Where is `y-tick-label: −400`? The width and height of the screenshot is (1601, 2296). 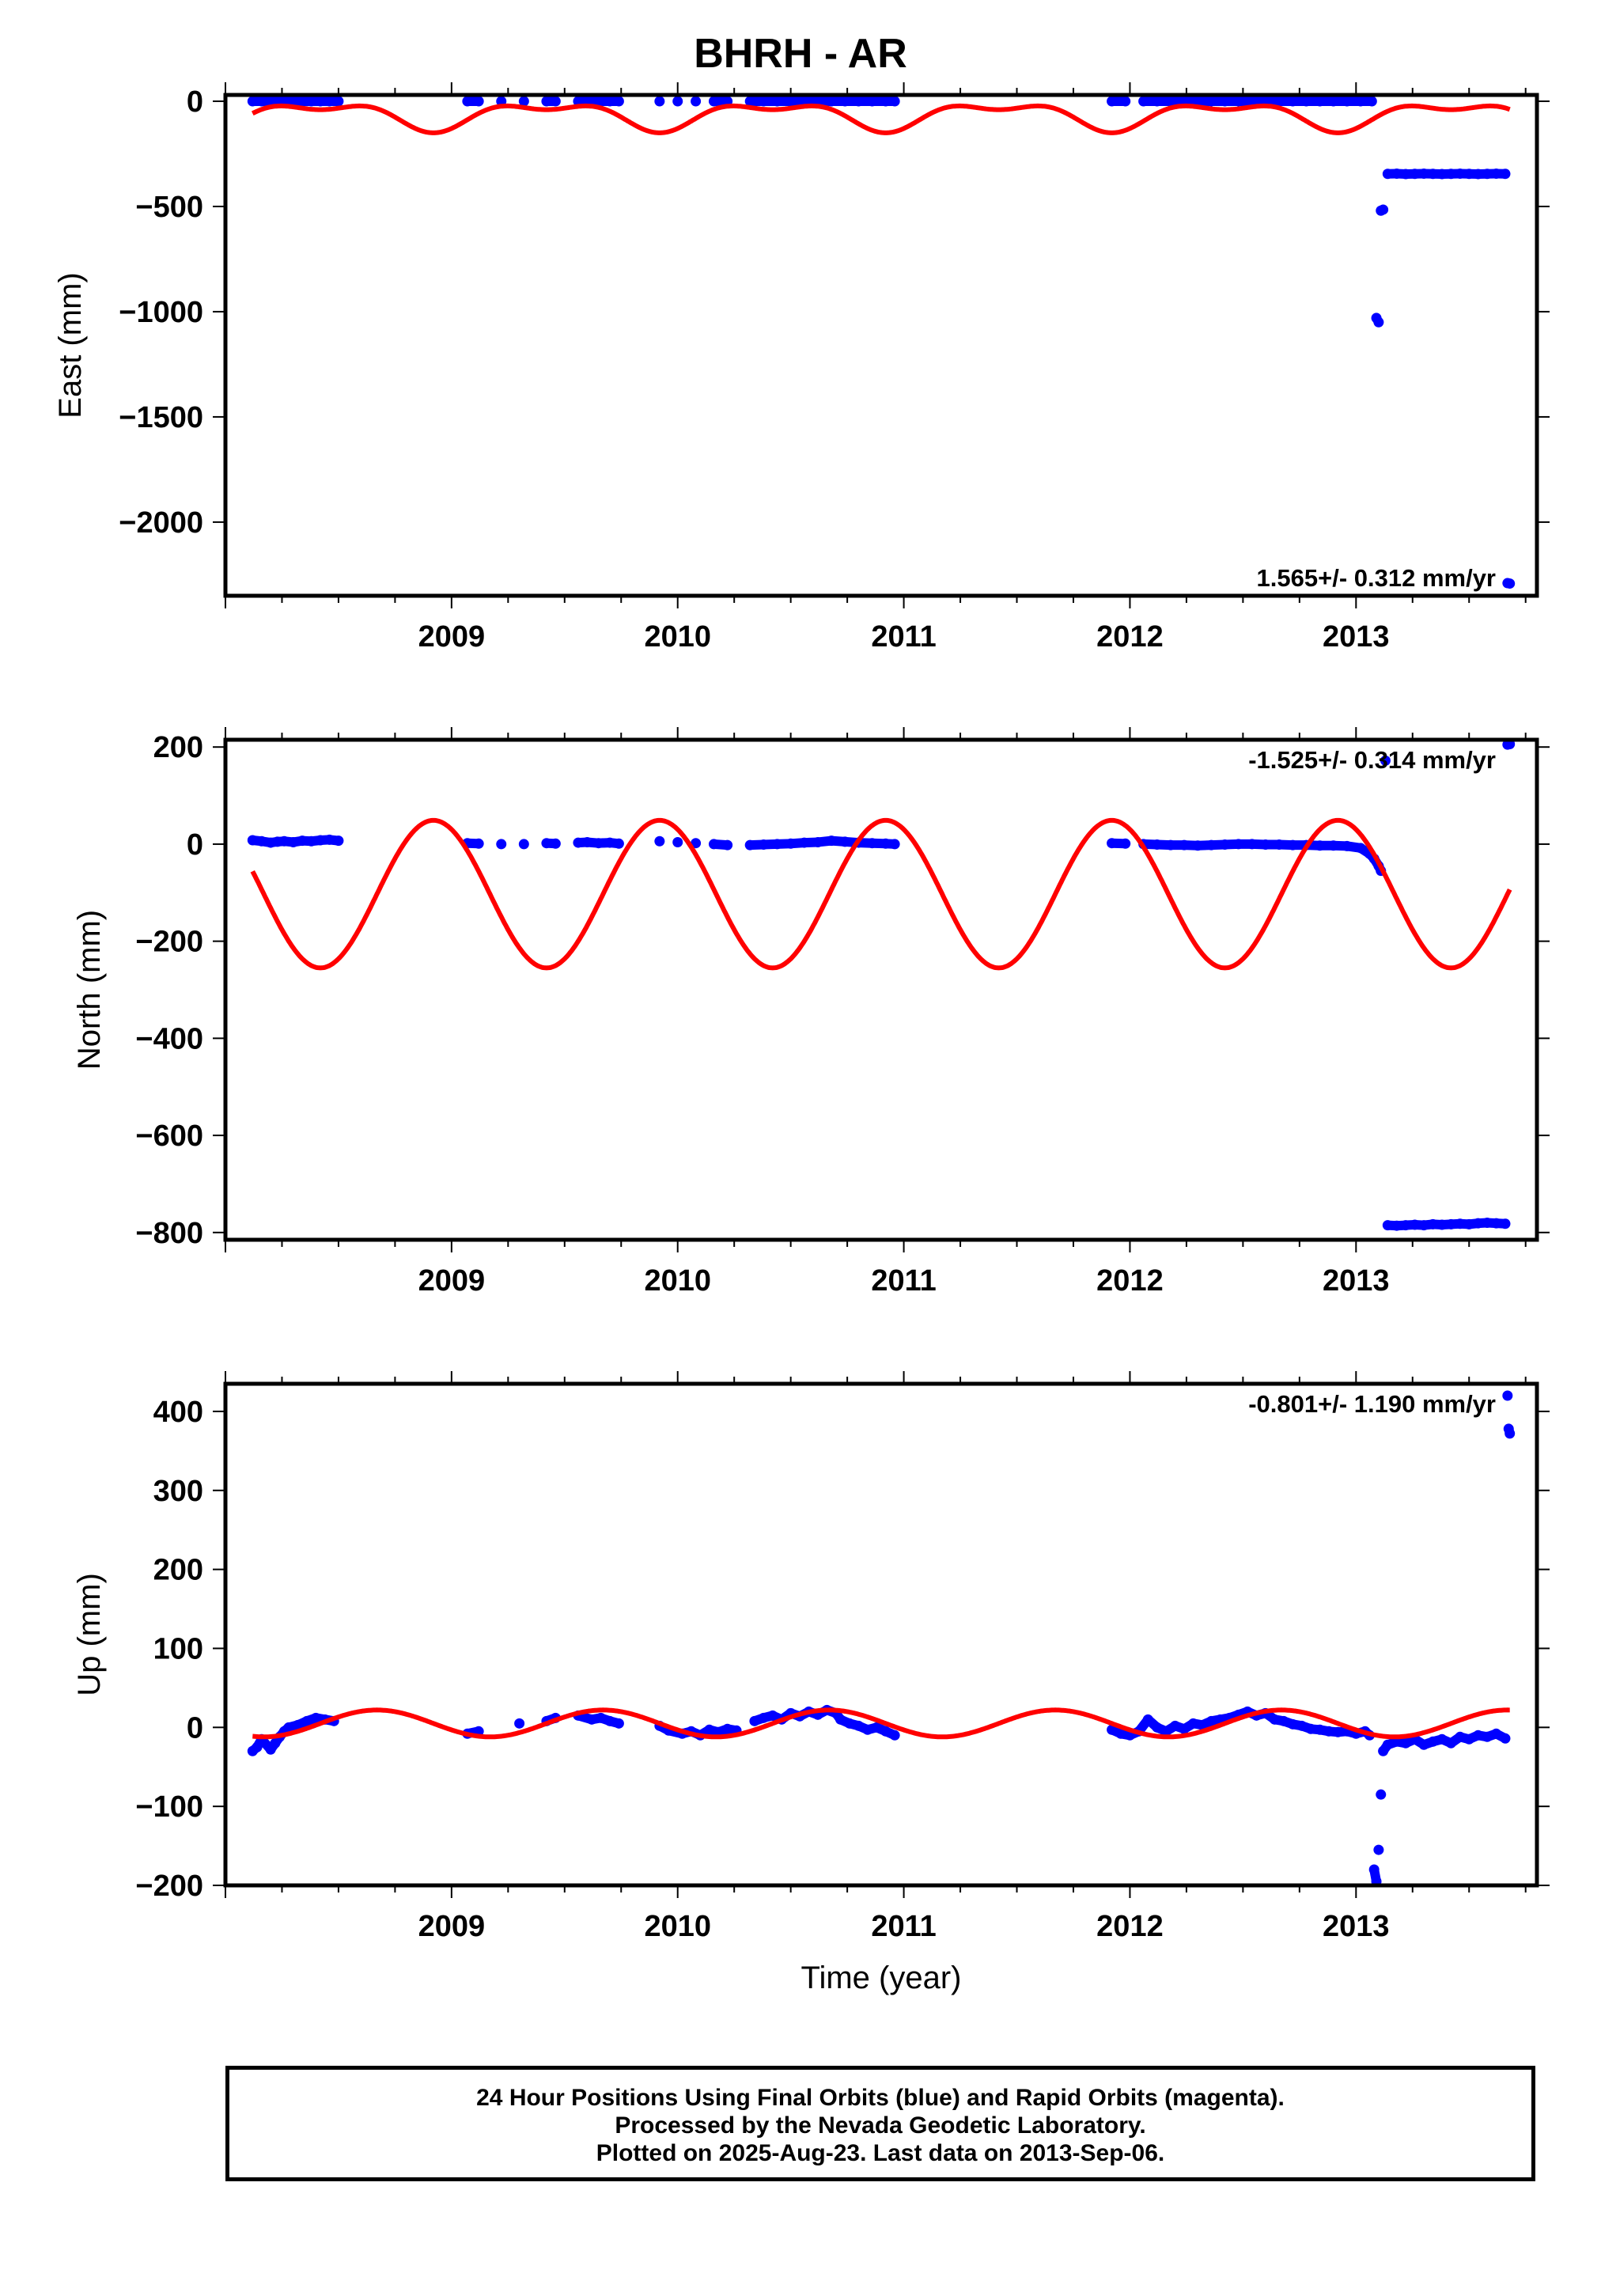
y-tick-label: −400 is located at coordinates (169, 1038).